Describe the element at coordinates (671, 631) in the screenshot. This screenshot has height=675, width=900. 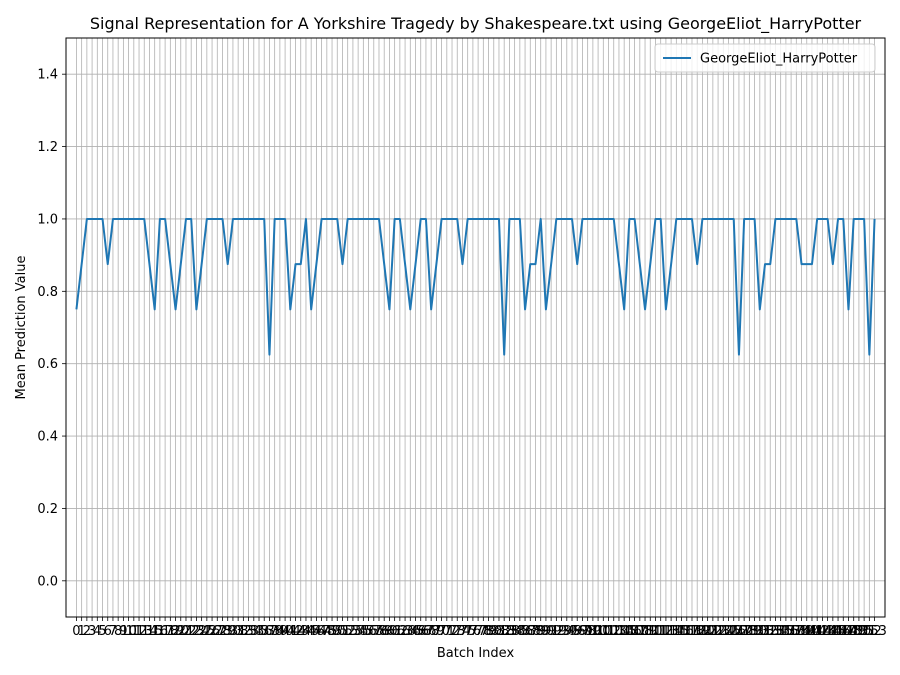
I see `x-tick-label: 114` at that location.